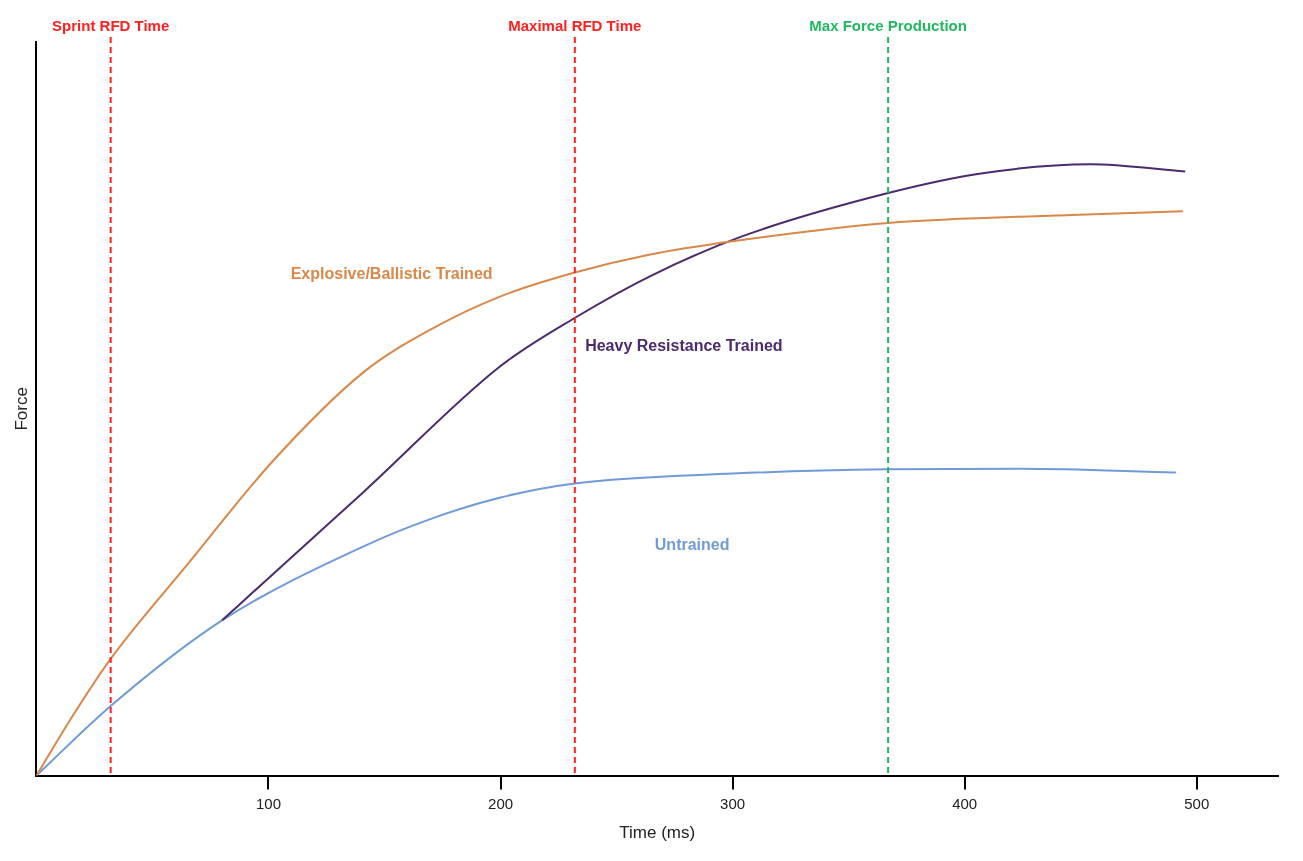 This screenshot has height=861, width=1303. I want to click on ref-line-label: Maximal RFD Time, so click(575, 25).